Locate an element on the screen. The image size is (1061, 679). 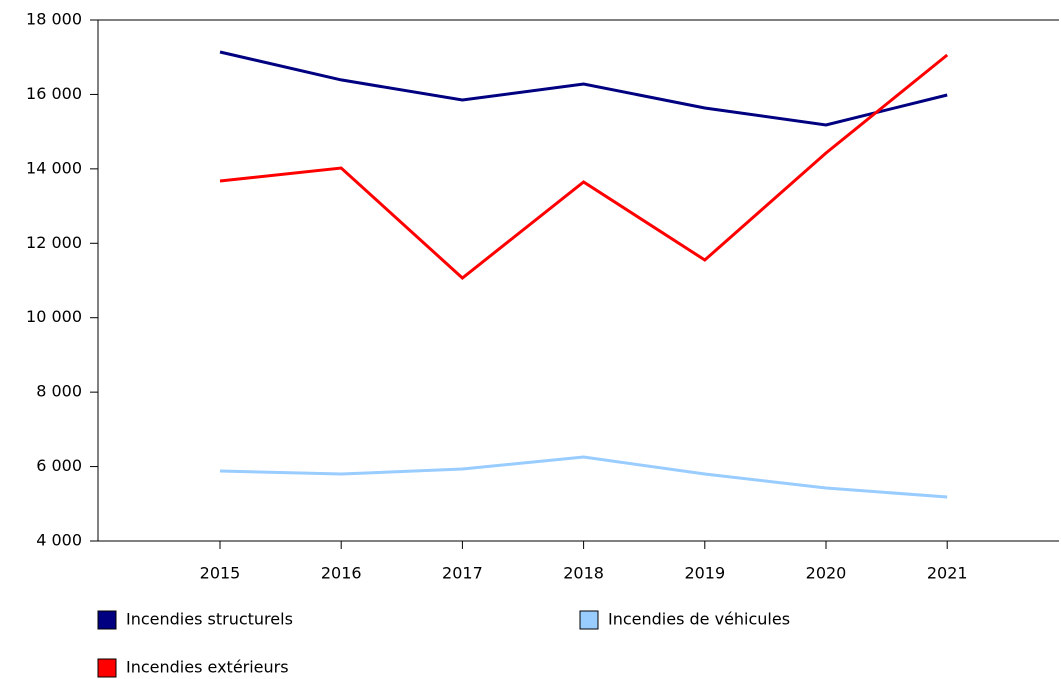
x-tick-label: 2015 is located at coordinates (220, 573).